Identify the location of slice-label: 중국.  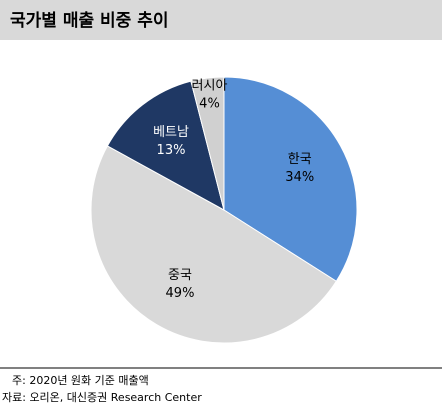
(180, 275).